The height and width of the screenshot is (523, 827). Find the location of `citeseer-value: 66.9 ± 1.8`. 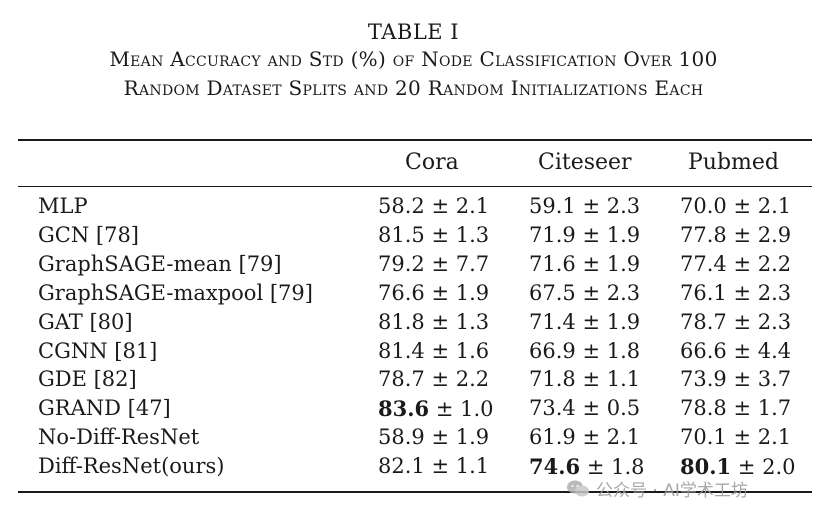

citeseer-value: 66.9 ± 1.8 is located at coordinates (584, 351).